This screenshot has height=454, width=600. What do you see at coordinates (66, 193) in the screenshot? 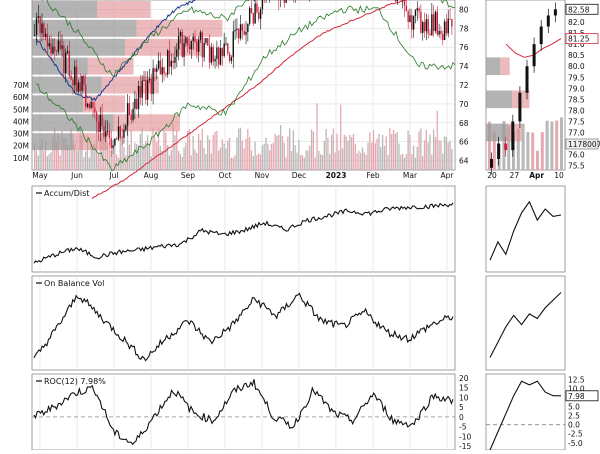
I see `panel-title: Accum/Dist` at bounding box center [66, 193].